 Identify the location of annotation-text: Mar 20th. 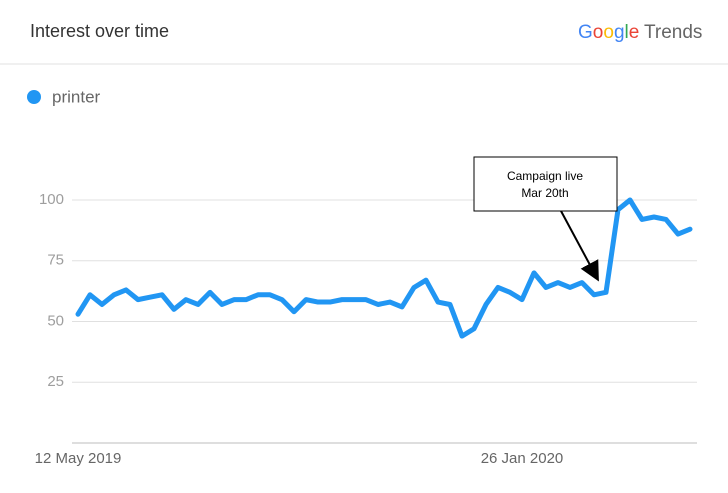
(544, 193).